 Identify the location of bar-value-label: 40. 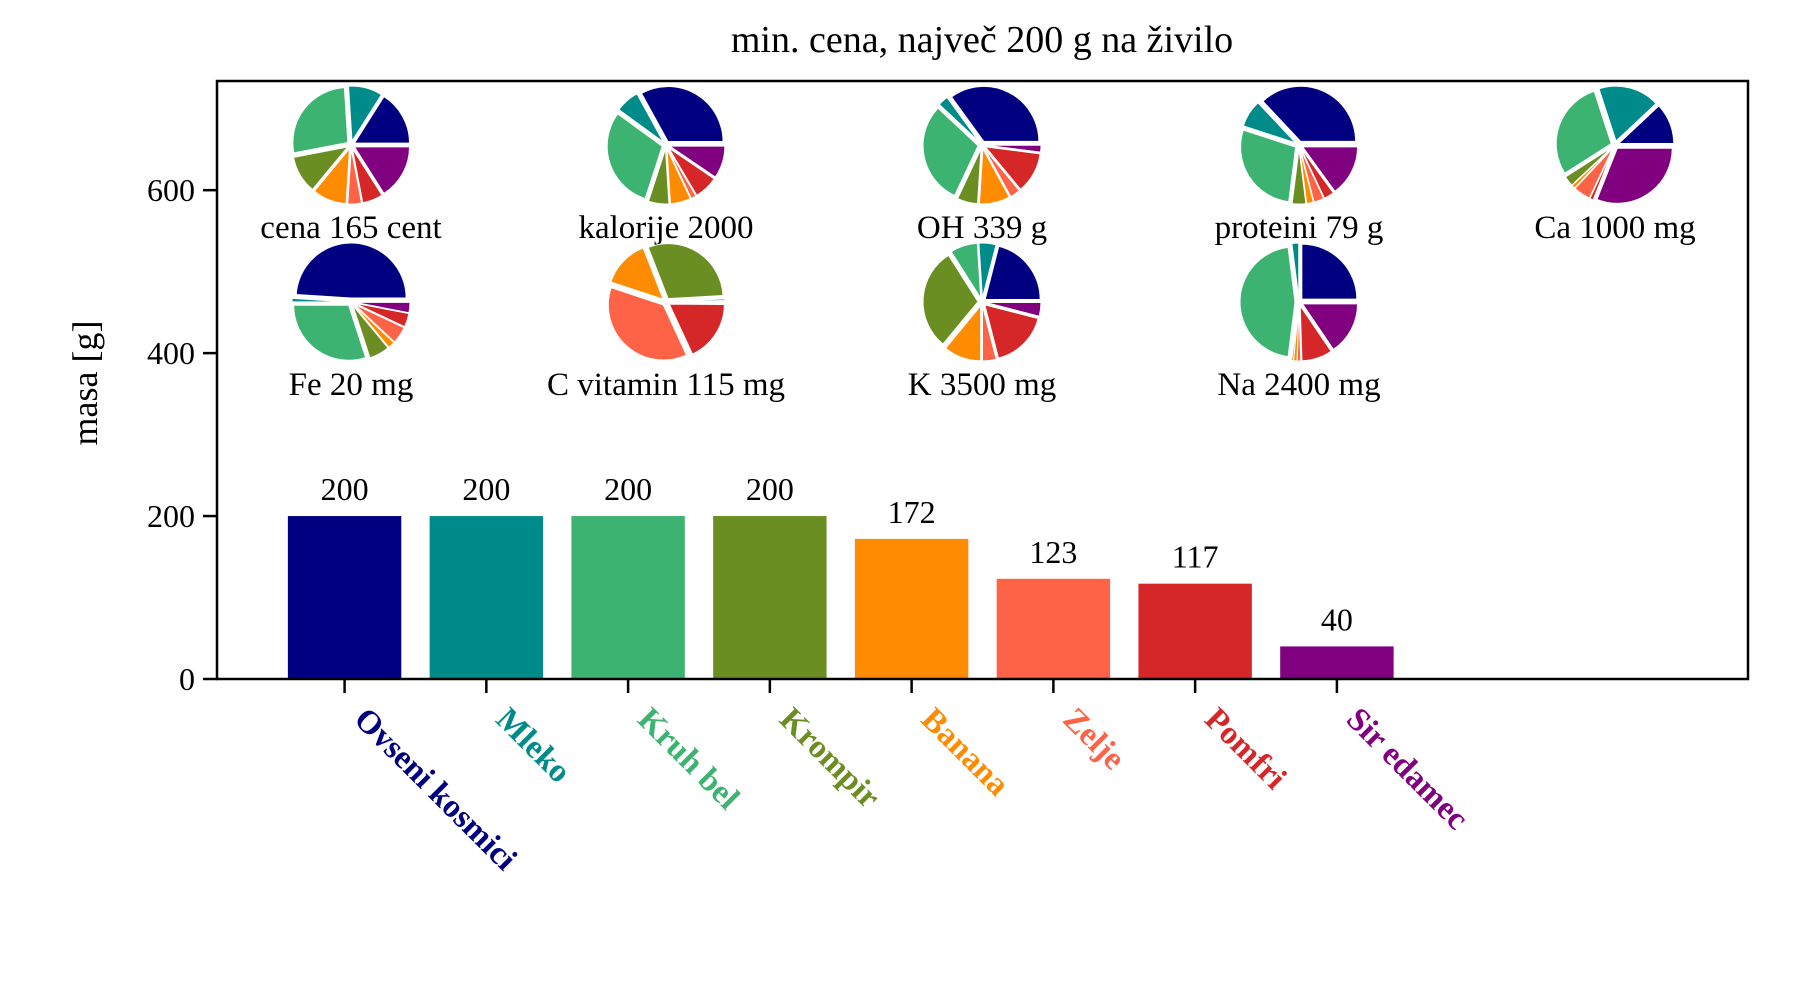
(1337, 619).